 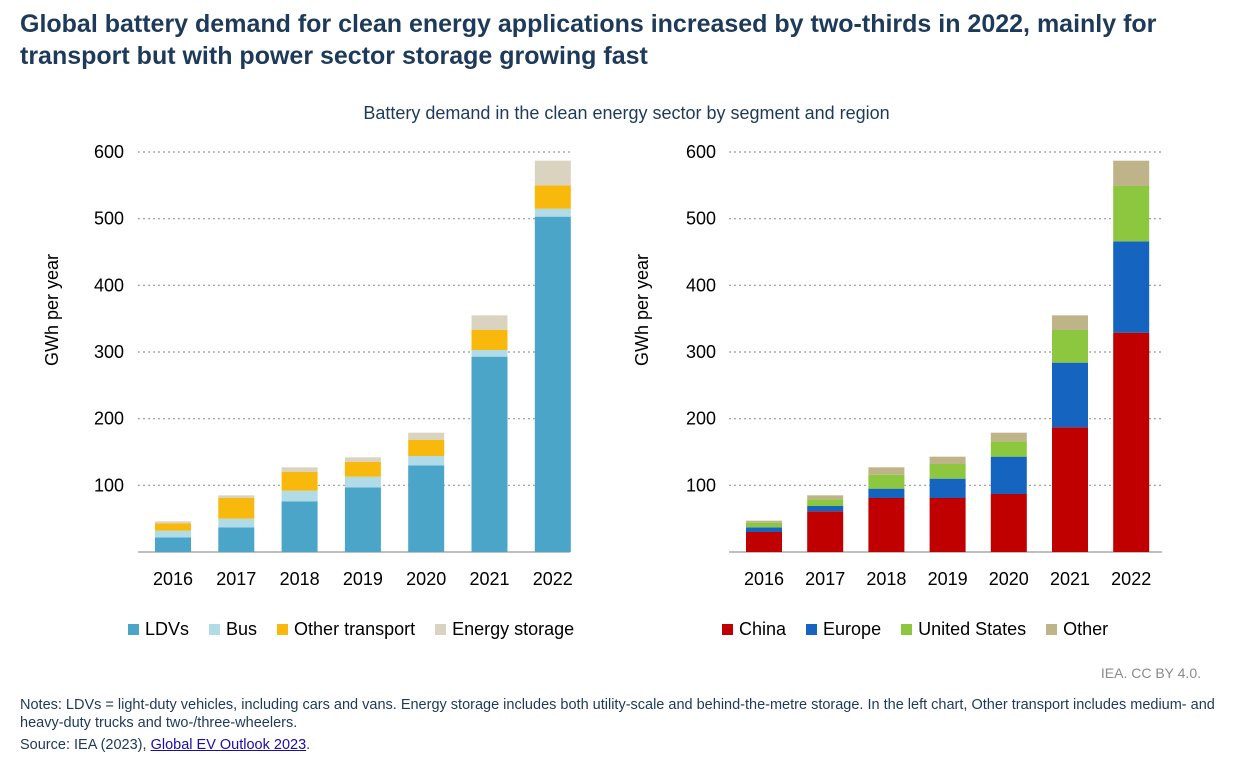 What do you see at coordinates (426, 436) in the screenshot?
I see `left-bar-energy-storage-2020` at bounding box center [426, 436].